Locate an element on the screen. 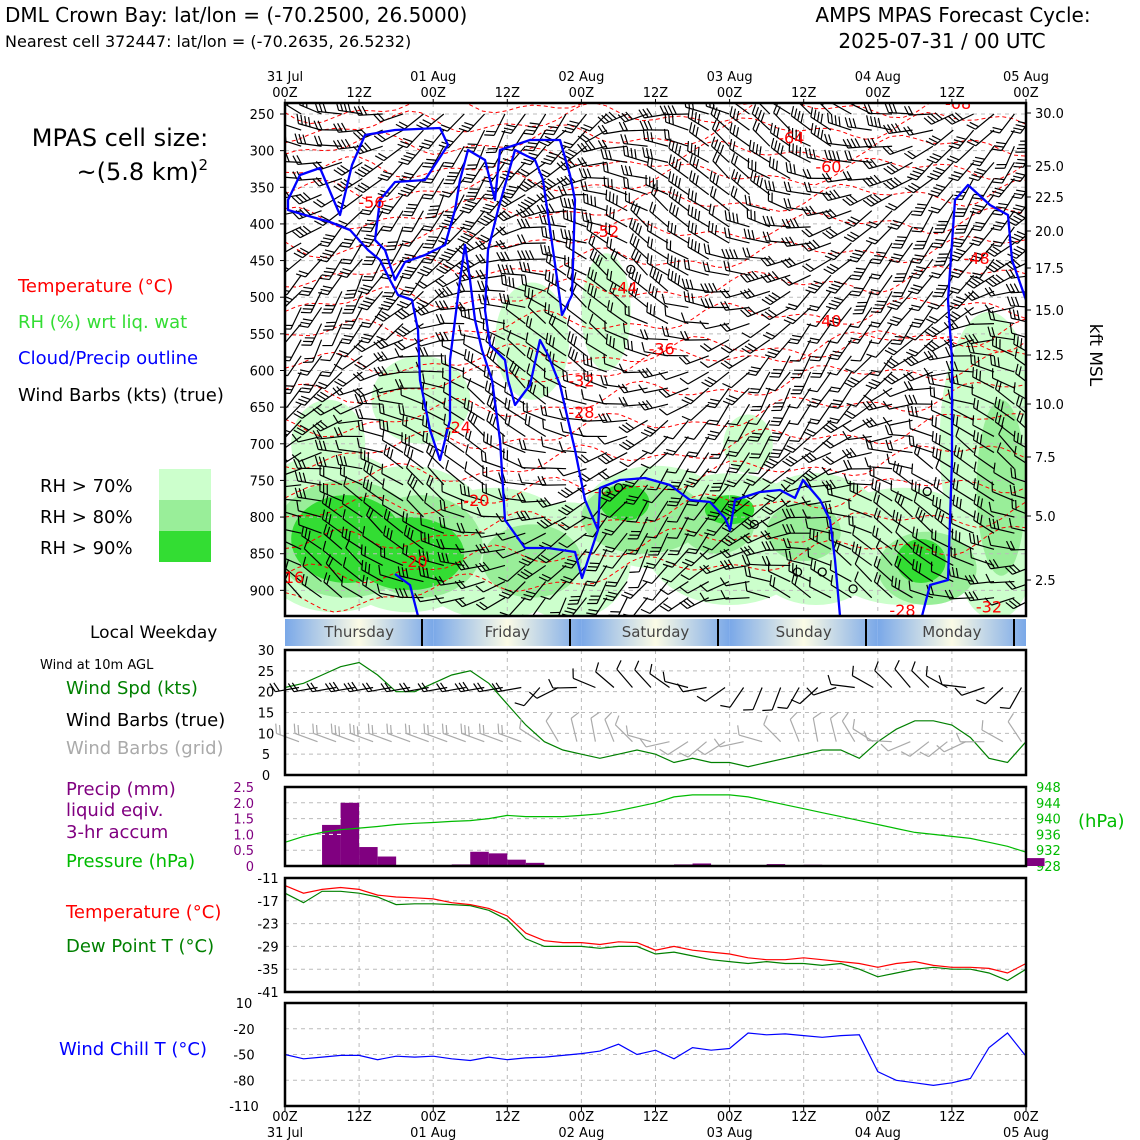 The image size is (1140, 1140). hpa-tick-label-7: 600 is located at coordinates (262, 371).